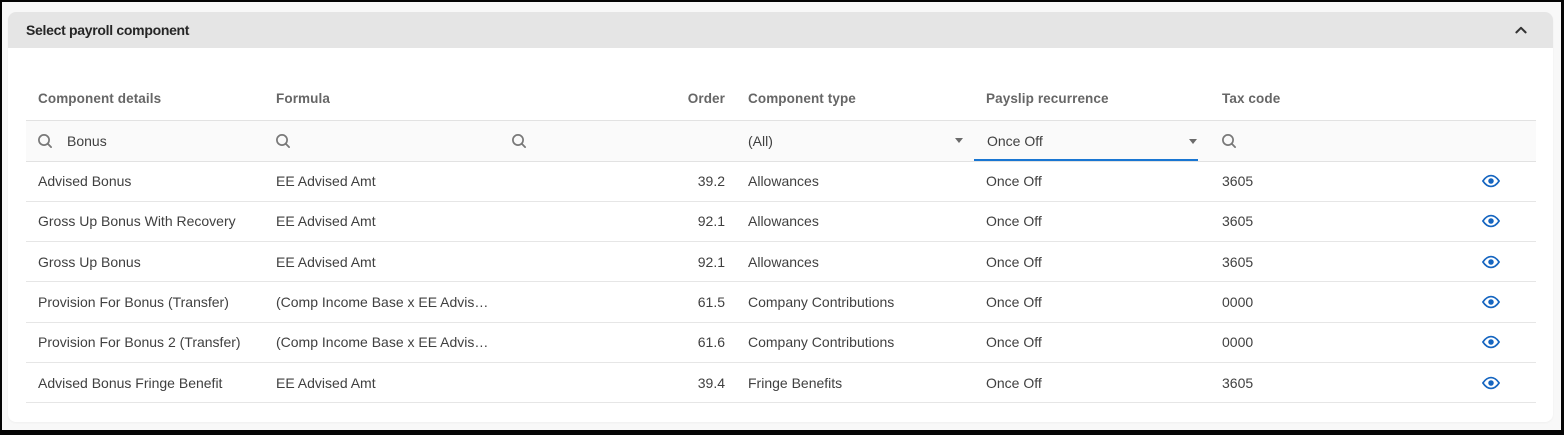  I want to click on column-header-payslip-recurrence: Payslip recurrence, so click(1092, 99).